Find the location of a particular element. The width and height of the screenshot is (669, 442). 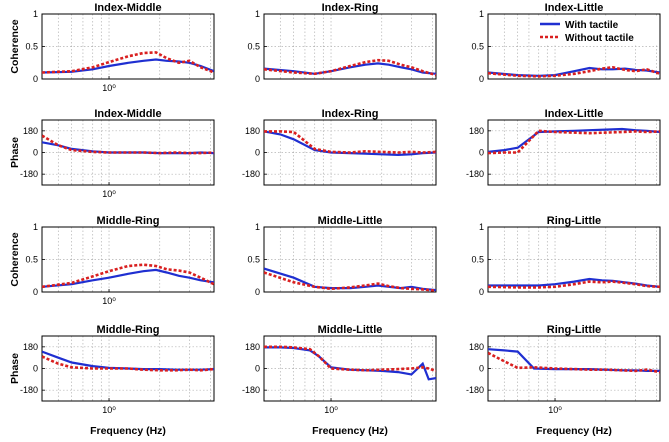

legend: With tactile Without tactile is located at coordinates (598, 30).